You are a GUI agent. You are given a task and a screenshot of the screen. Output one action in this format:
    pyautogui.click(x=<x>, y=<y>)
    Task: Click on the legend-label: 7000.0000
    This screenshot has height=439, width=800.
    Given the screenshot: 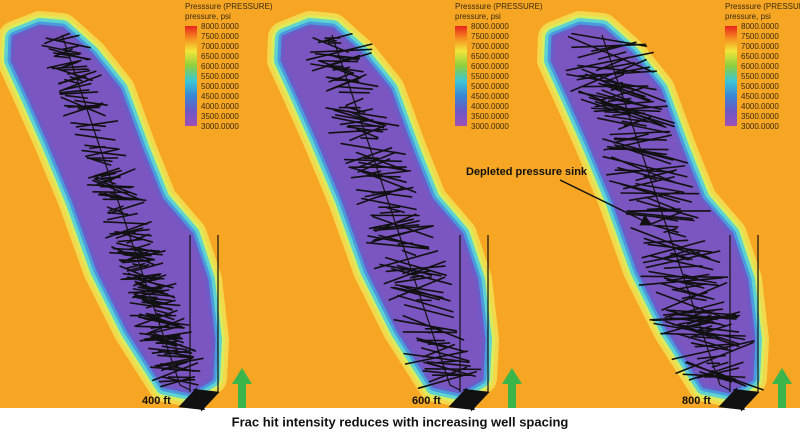 What is the action you would take?
    pyautogui.click(x=220, y=46)
    